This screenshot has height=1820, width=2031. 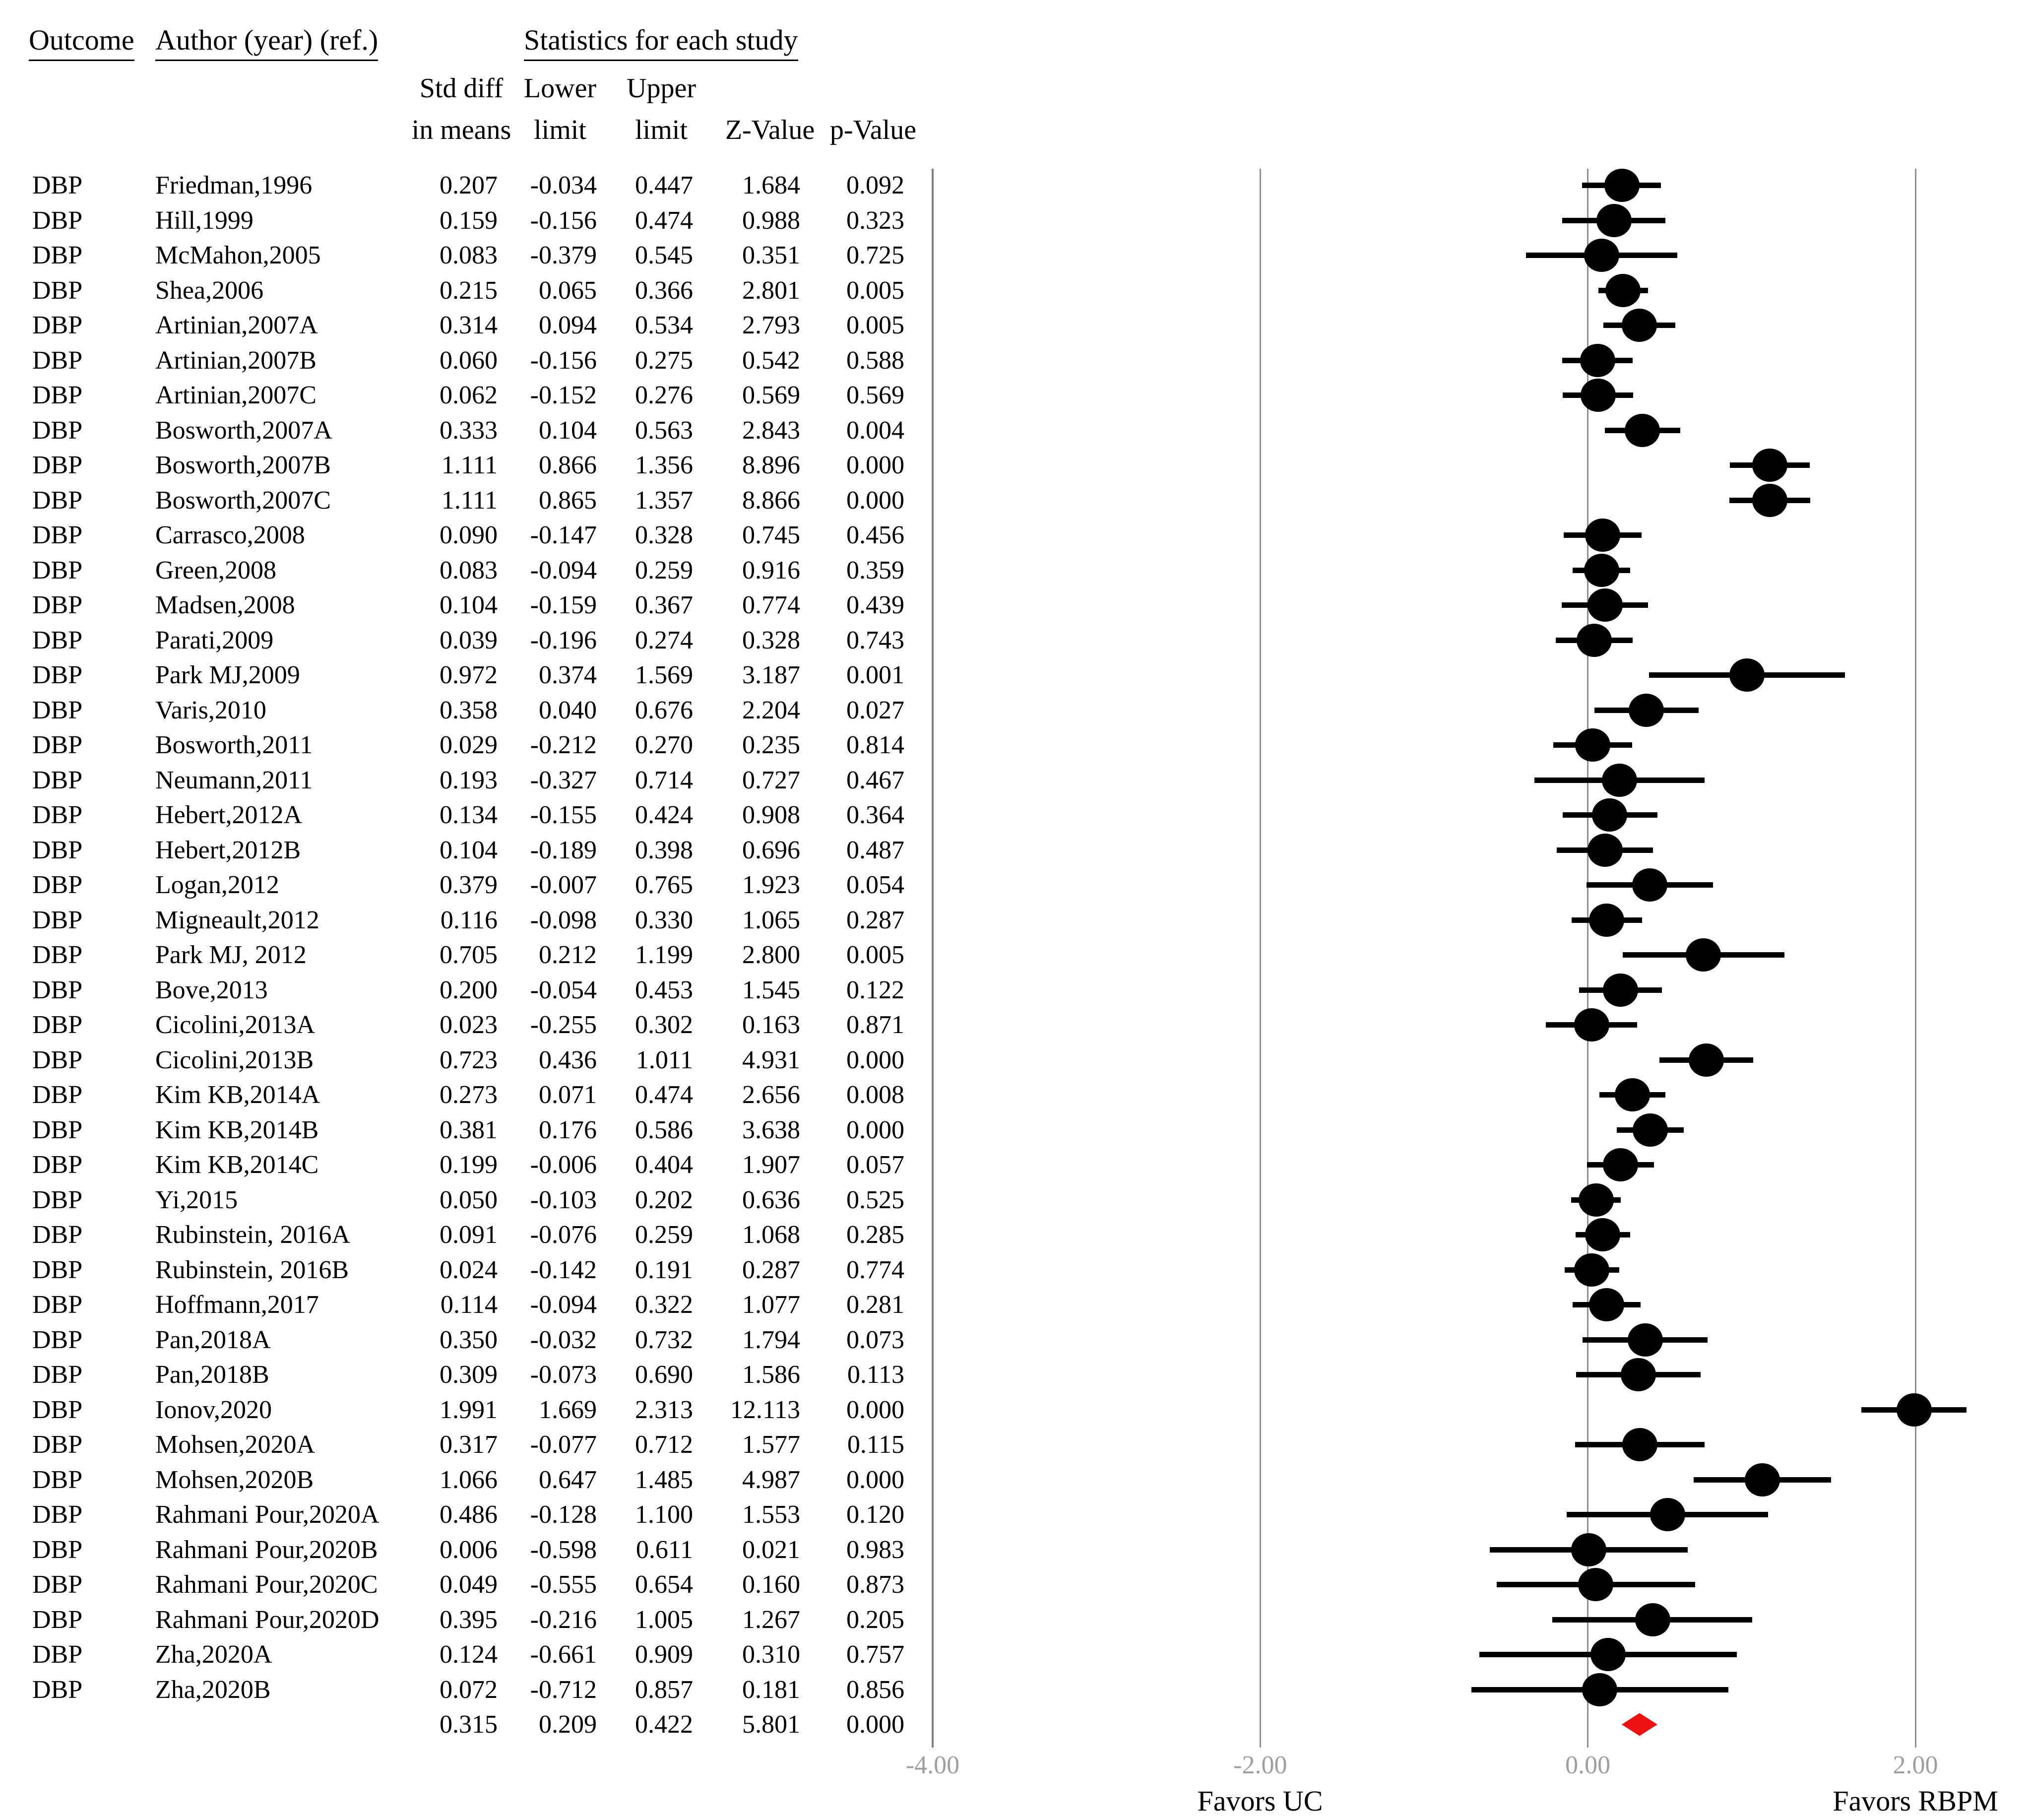 I want to click on z-value-cell: 2.843, so click(x=771, y=430).